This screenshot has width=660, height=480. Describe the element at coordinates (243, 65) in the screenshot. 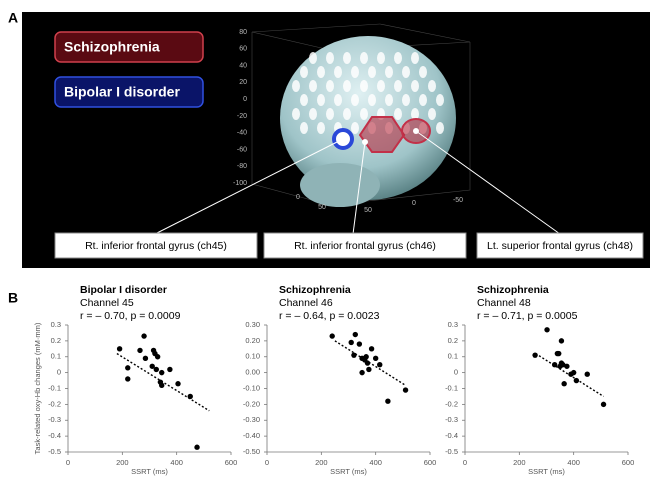

I see `z-tick-label: 40` at that location.